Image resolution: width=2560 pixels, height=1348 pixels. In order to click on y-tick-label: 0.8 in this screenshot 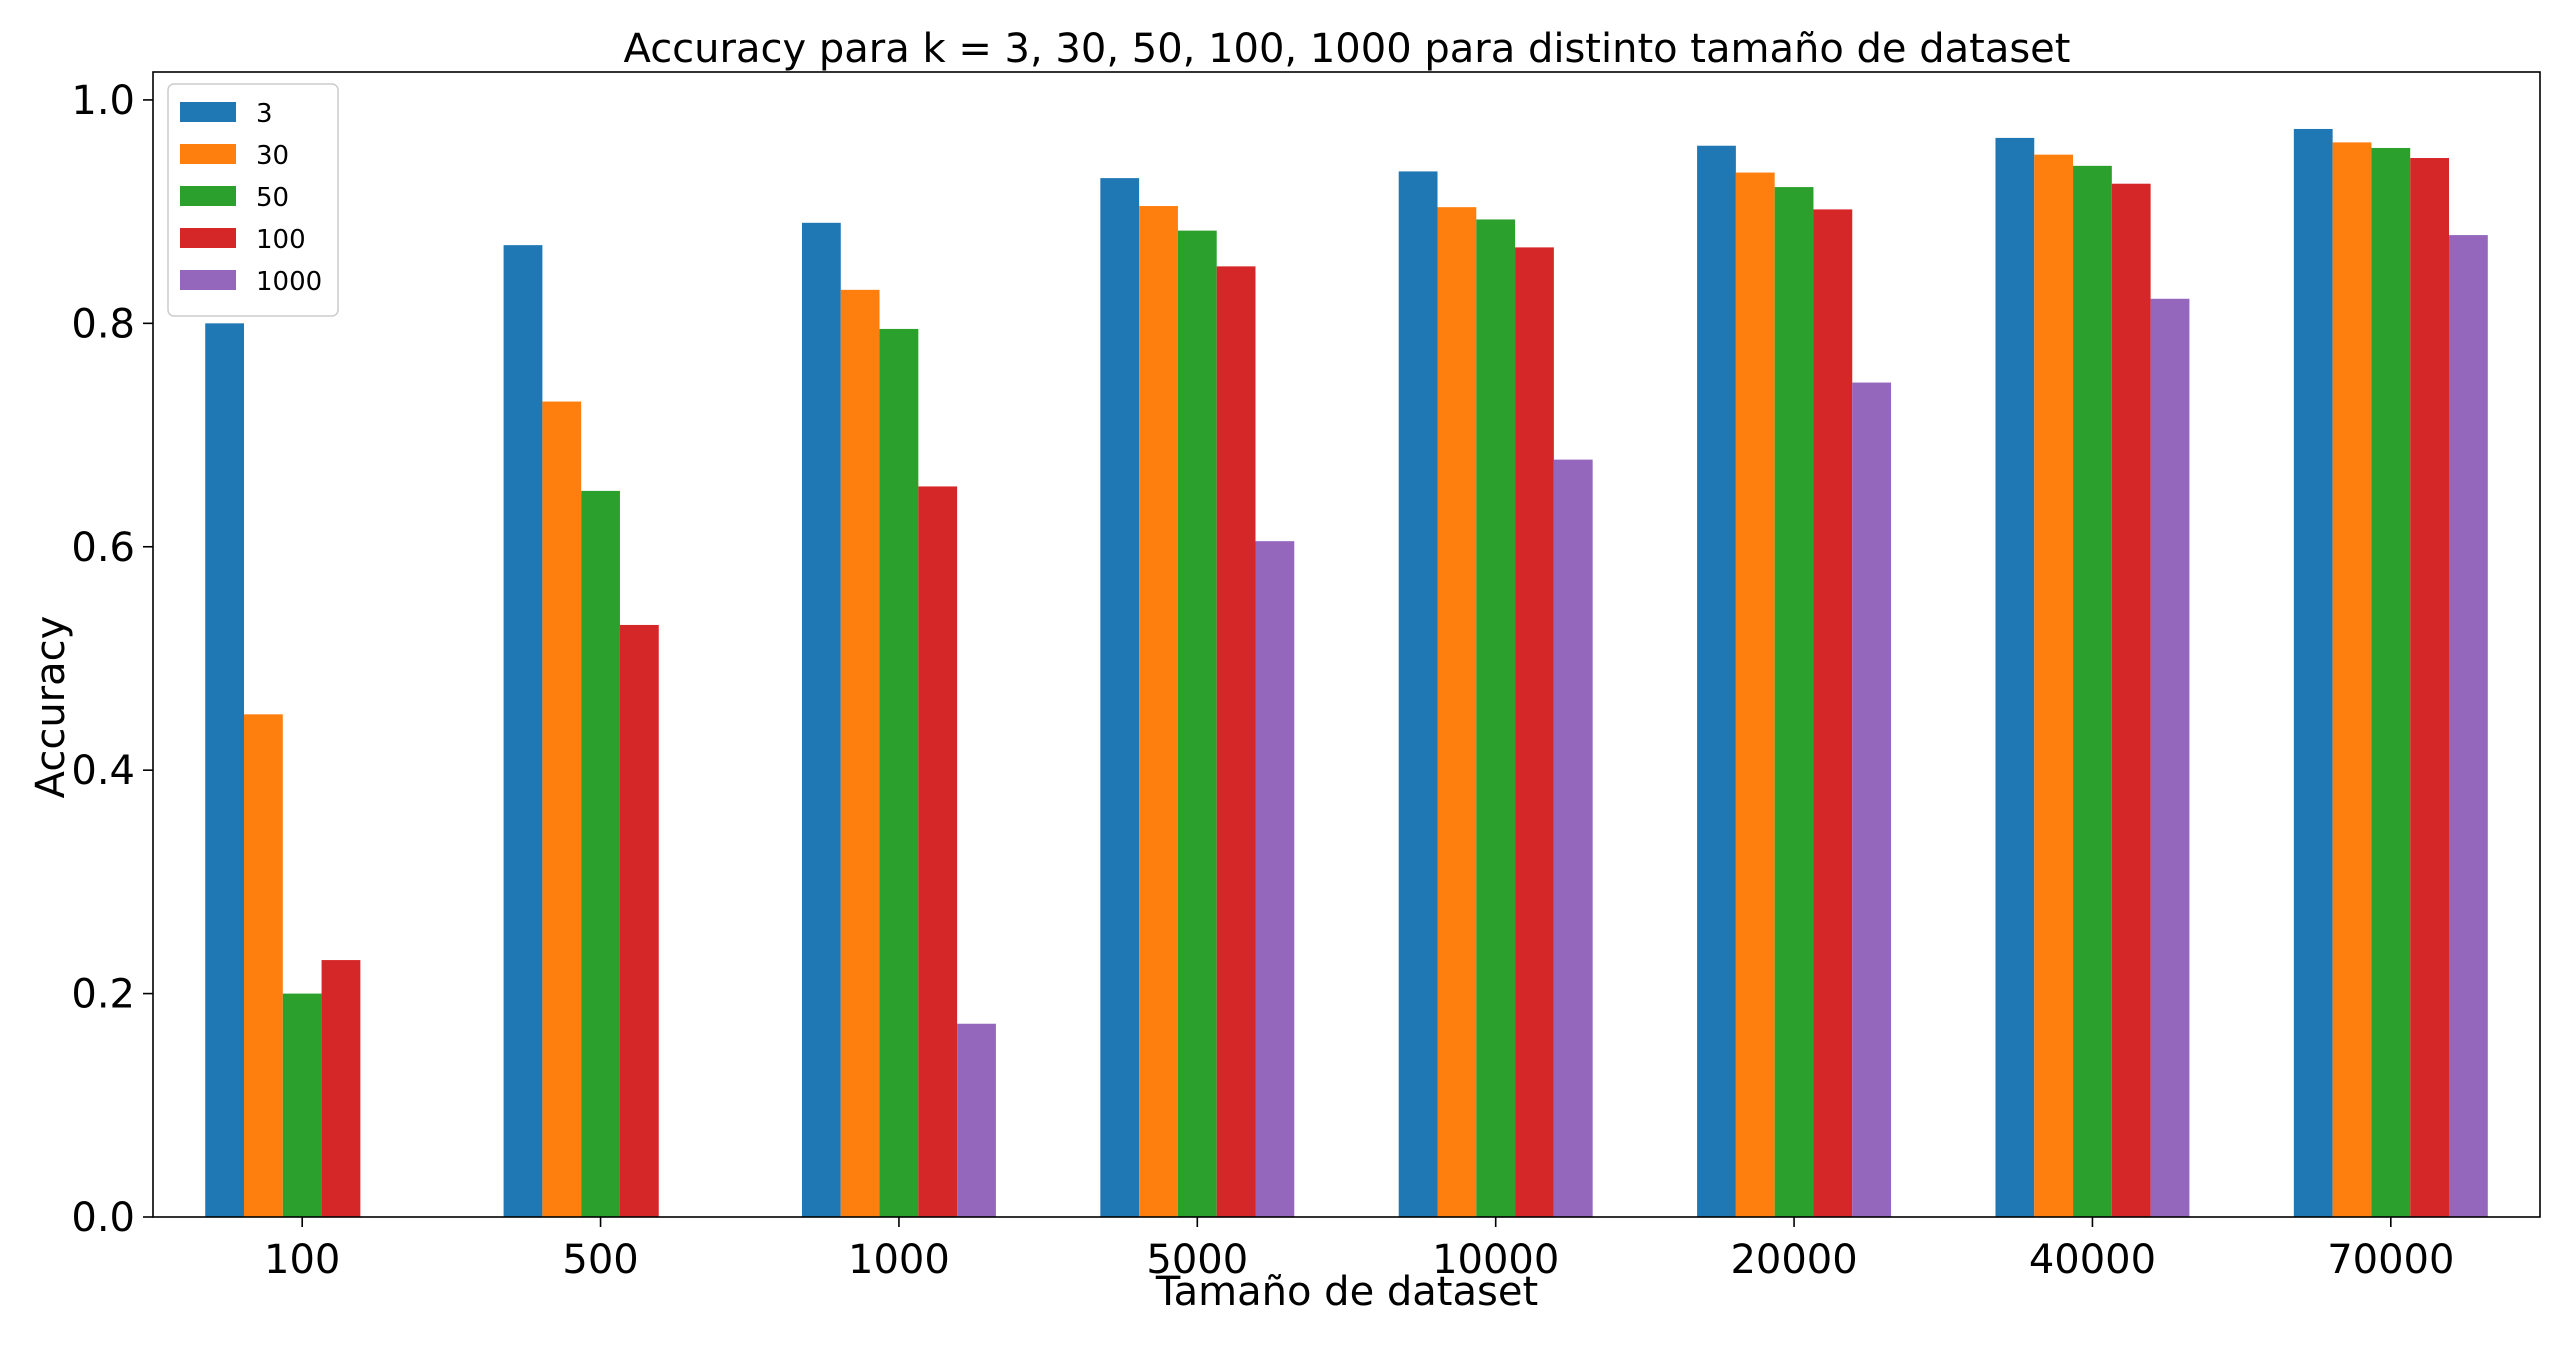, I will do `click(103, 324)`.